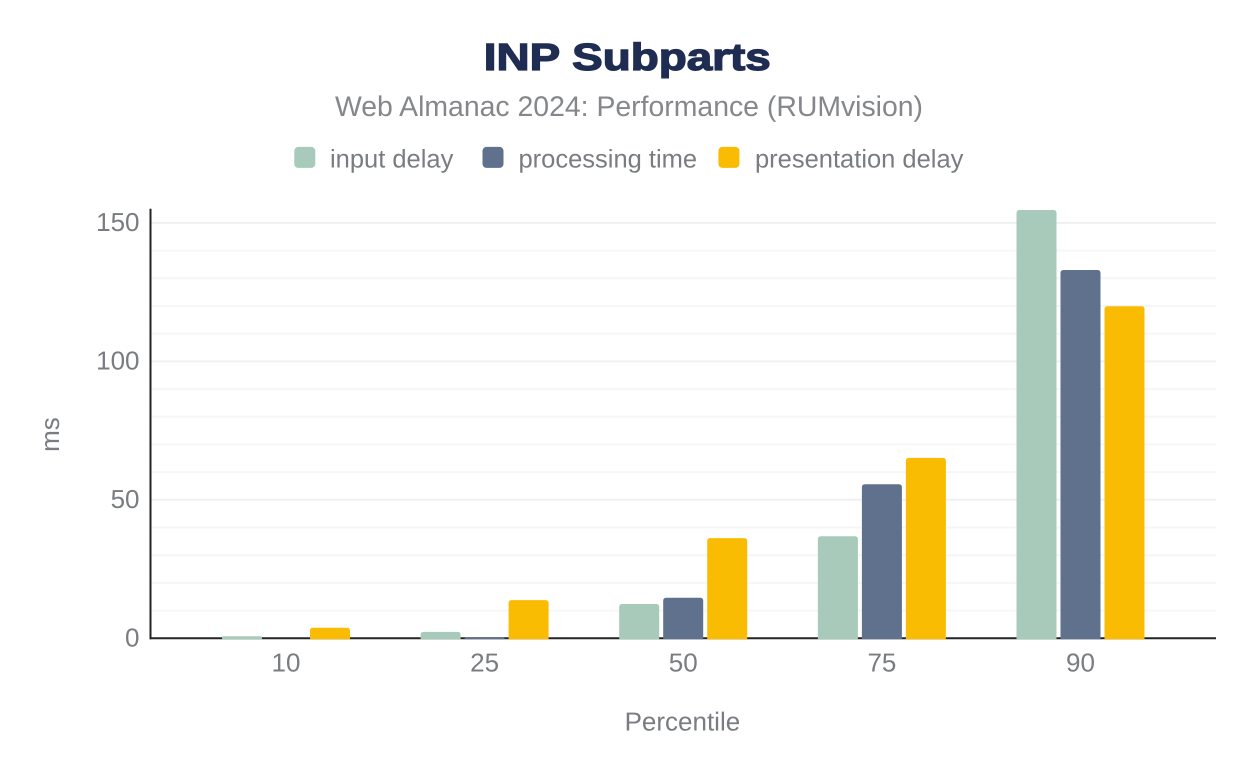 The image size is (1254, 774). I want to click on svg-text: 75, so click(881, 663).